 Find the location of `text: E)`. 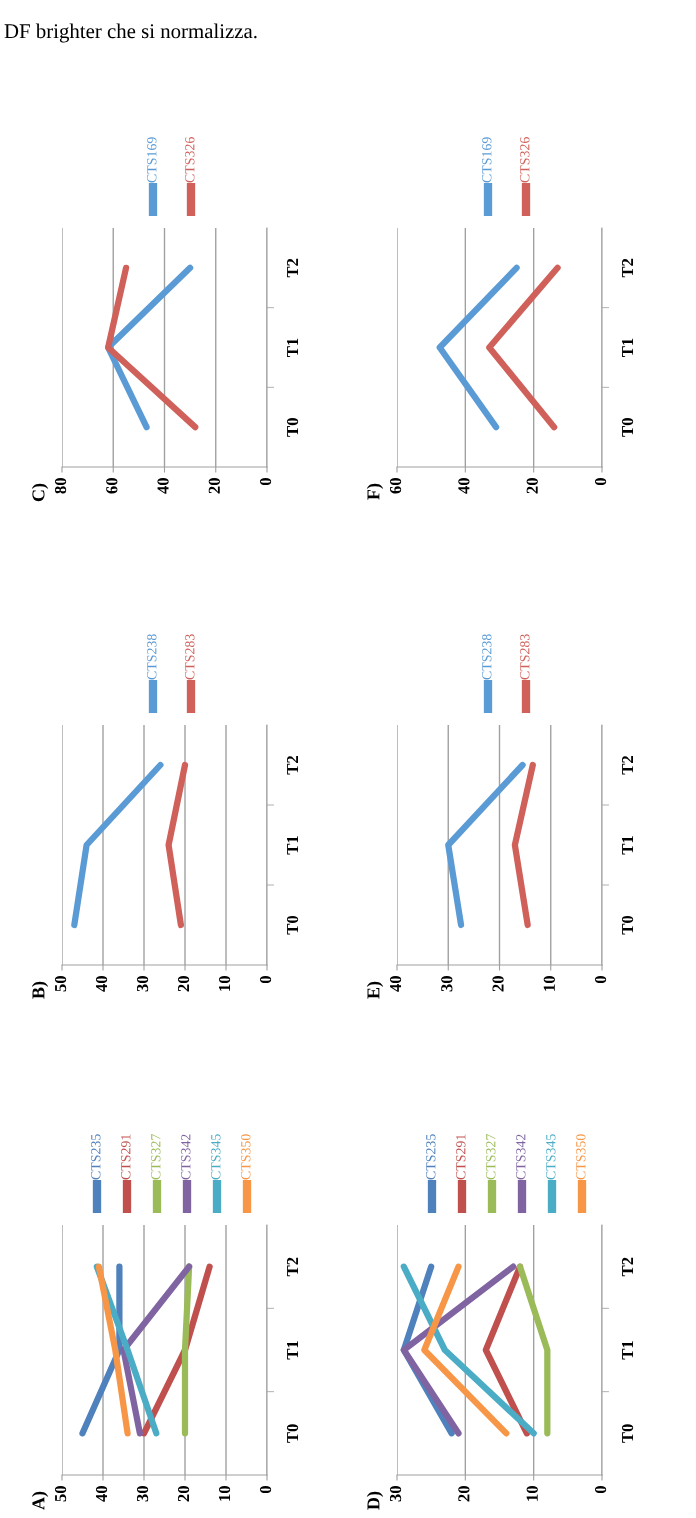

text: E) is located at coordinates (375, 990).